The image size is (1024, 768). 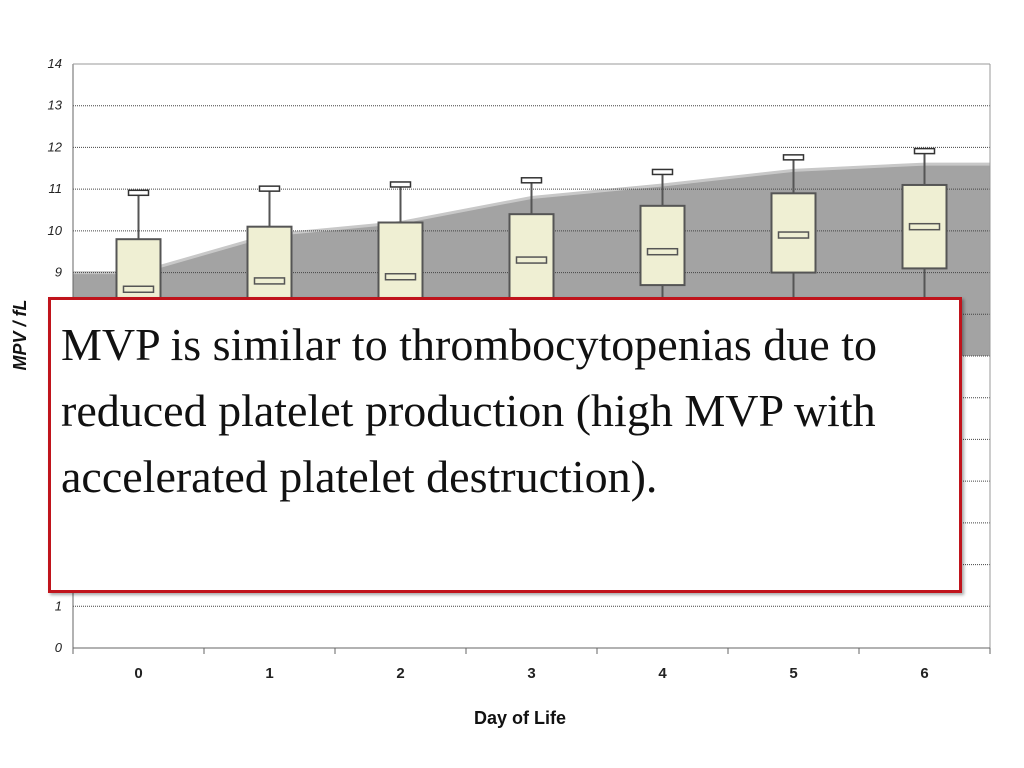 I want to click on y-tick-label: 14, so click(x=55, y=63).